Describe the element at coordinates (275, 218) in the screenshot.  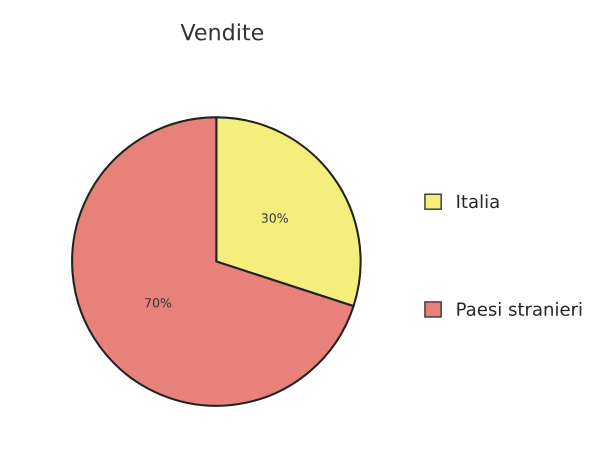
I see `data-label: 30%` at that location.